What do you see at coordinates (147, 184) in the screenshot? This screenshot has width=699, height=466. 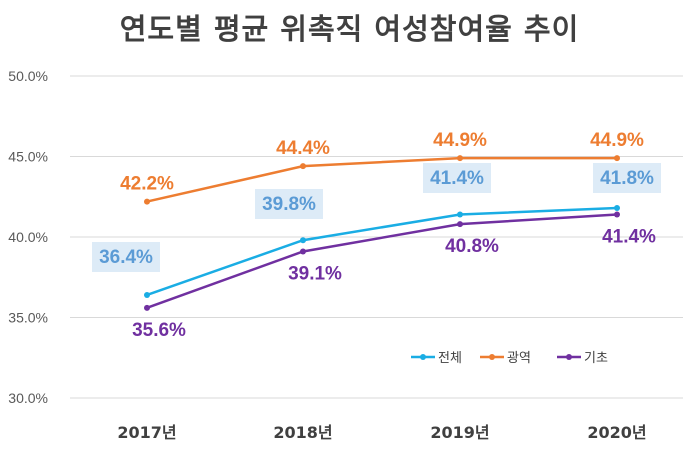 I see `data-label: 42.2%` at bounding box center [147, 184].